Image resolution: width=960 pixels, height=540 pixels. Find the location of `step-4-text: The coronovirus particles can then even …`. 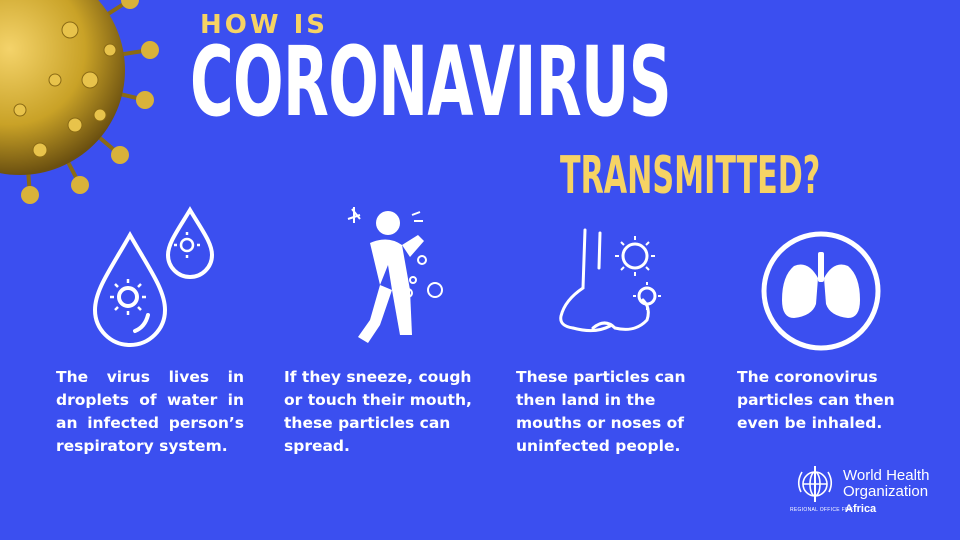

step-4-text: The coronovirus particles can then even … is located at coordinates (816, 400).